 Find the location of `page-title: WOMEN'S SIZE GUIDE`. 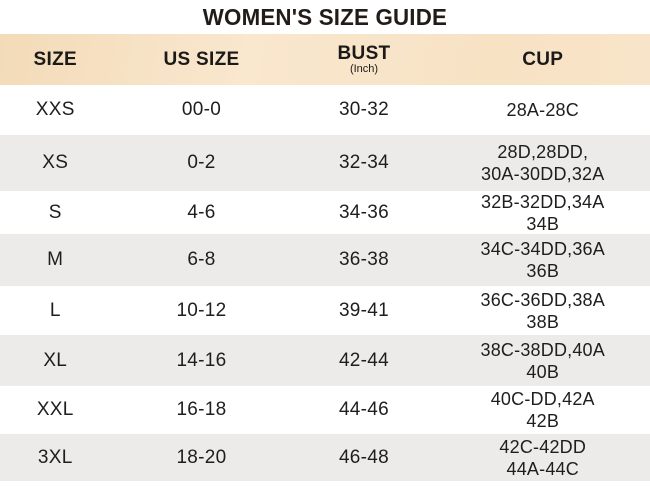

page-title: WOMEN'S SIZE GUIDE is located at coordinates (325, 16).